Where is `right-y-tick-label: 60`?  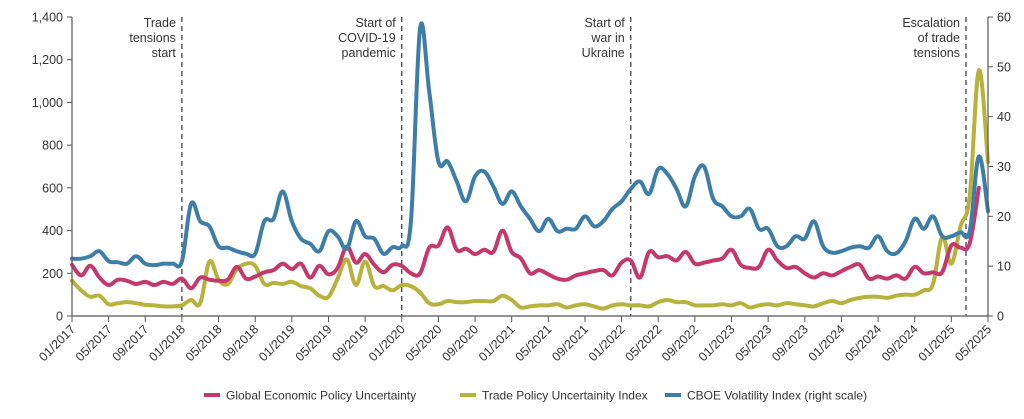 right-y-tick-label: 60 is located at coordinates (1004, 18).